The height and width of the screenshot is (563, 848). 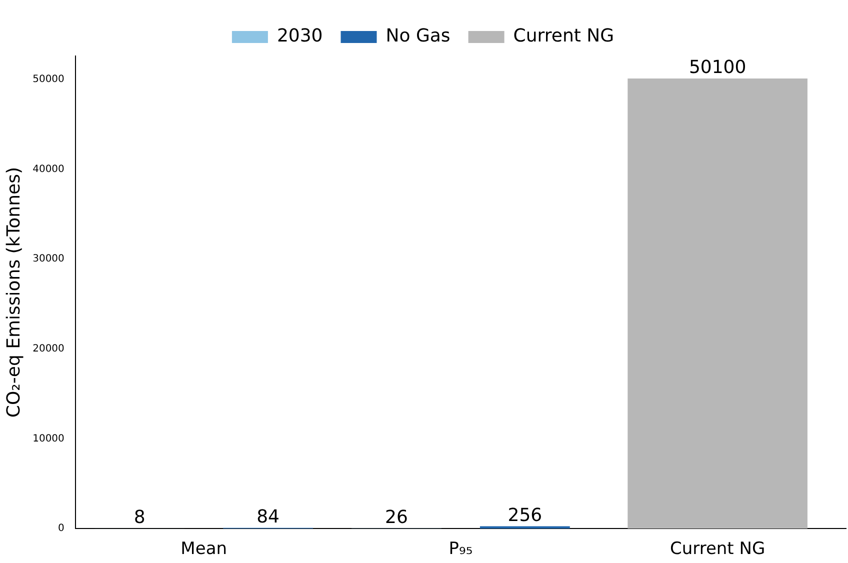 What do you see at coordinates (563, 36) in the screenshot?
I see `legend-label: Current NG` at bounding box center [563, 36].